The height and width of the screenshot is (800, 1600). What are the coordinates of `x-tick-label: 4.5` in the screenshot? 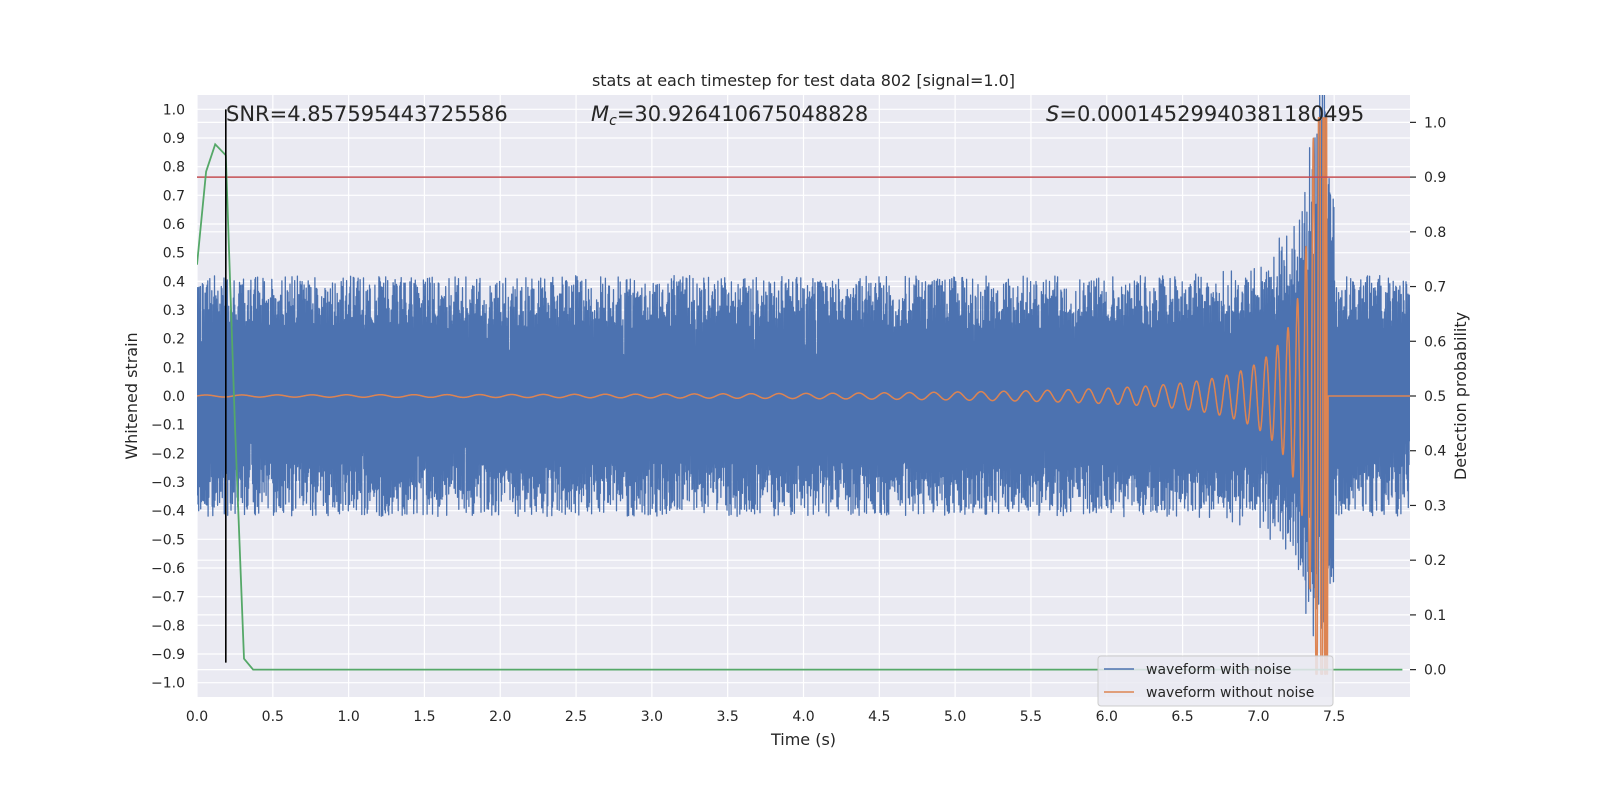 It's located at (879, 717).